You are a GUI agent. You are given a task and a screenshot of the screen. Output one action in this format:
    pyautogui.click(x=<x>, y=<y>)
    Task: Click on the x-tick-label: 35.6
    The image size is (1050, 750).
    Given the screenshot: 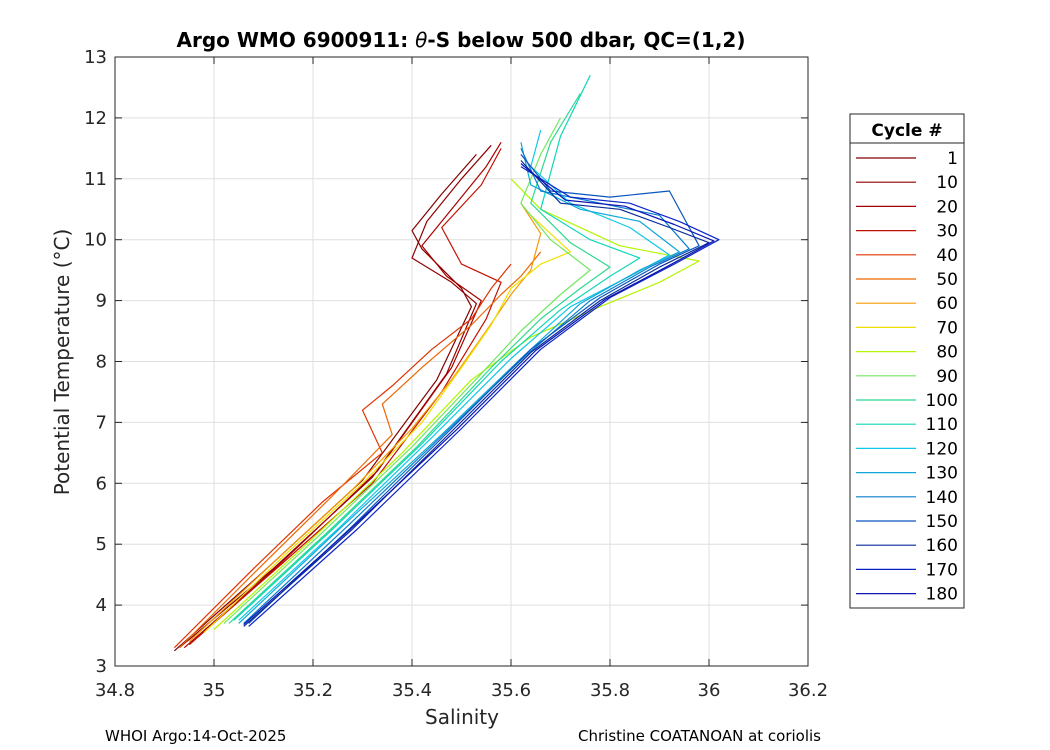 What is the action you would take?
    pyautogui.click(x=511, y=690)
    